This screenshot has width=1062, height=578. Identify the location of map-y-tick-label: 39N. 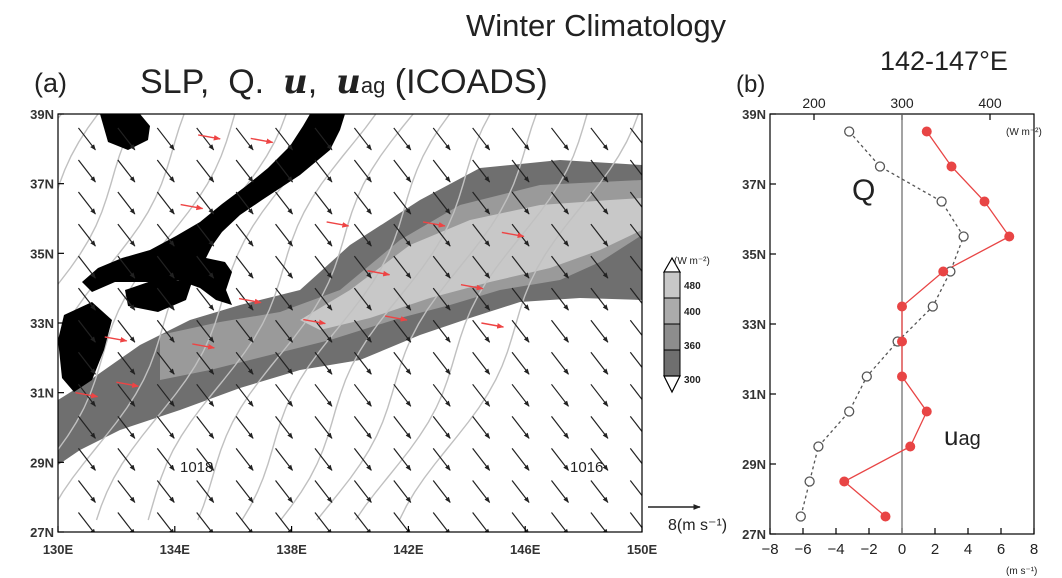
(42, 114).